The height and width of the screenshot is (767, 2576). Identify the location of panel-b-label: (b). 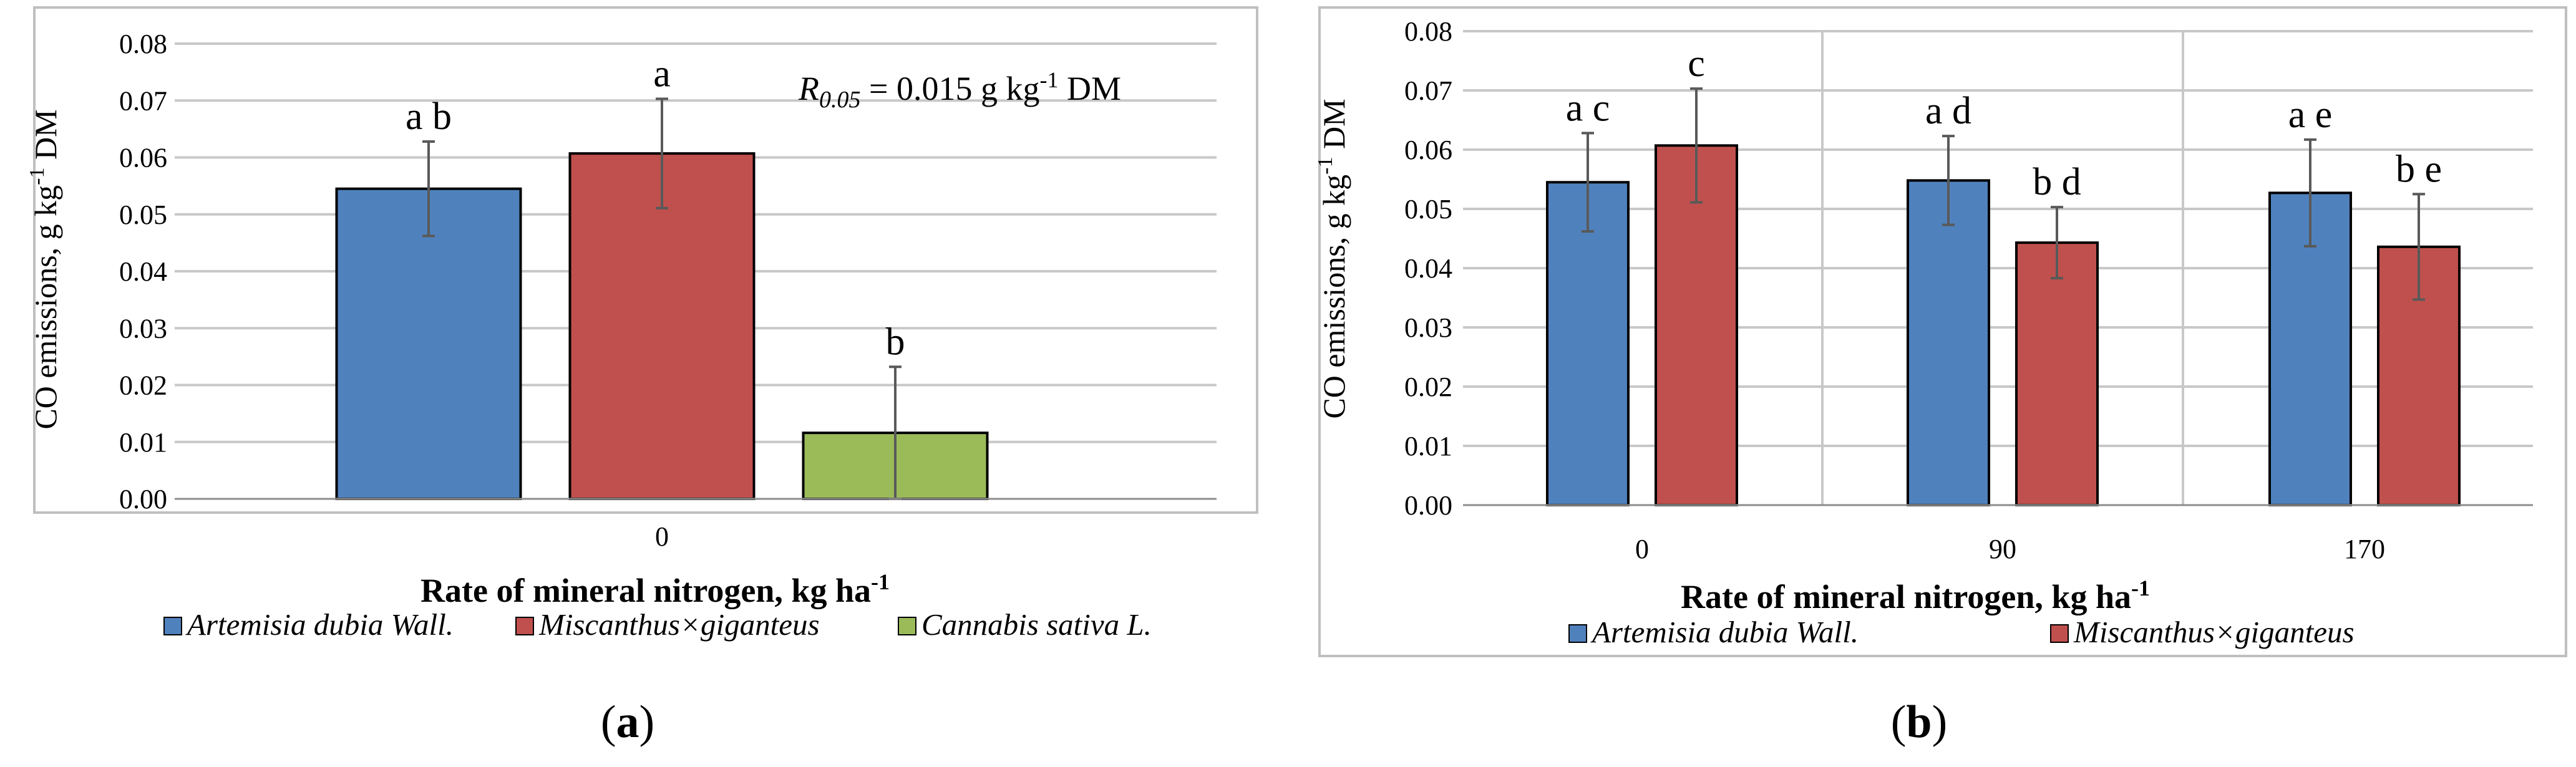
(1919, 722).